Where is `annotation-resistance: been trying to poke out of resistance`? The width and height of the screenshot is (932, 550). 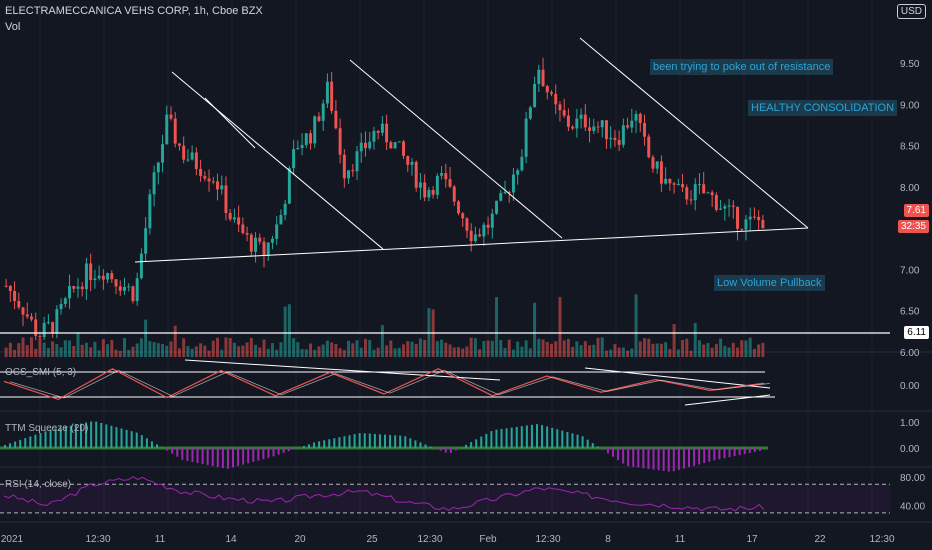 annotation-resistance: been trying to poke out of resistance is located at coordinates (742, 67).